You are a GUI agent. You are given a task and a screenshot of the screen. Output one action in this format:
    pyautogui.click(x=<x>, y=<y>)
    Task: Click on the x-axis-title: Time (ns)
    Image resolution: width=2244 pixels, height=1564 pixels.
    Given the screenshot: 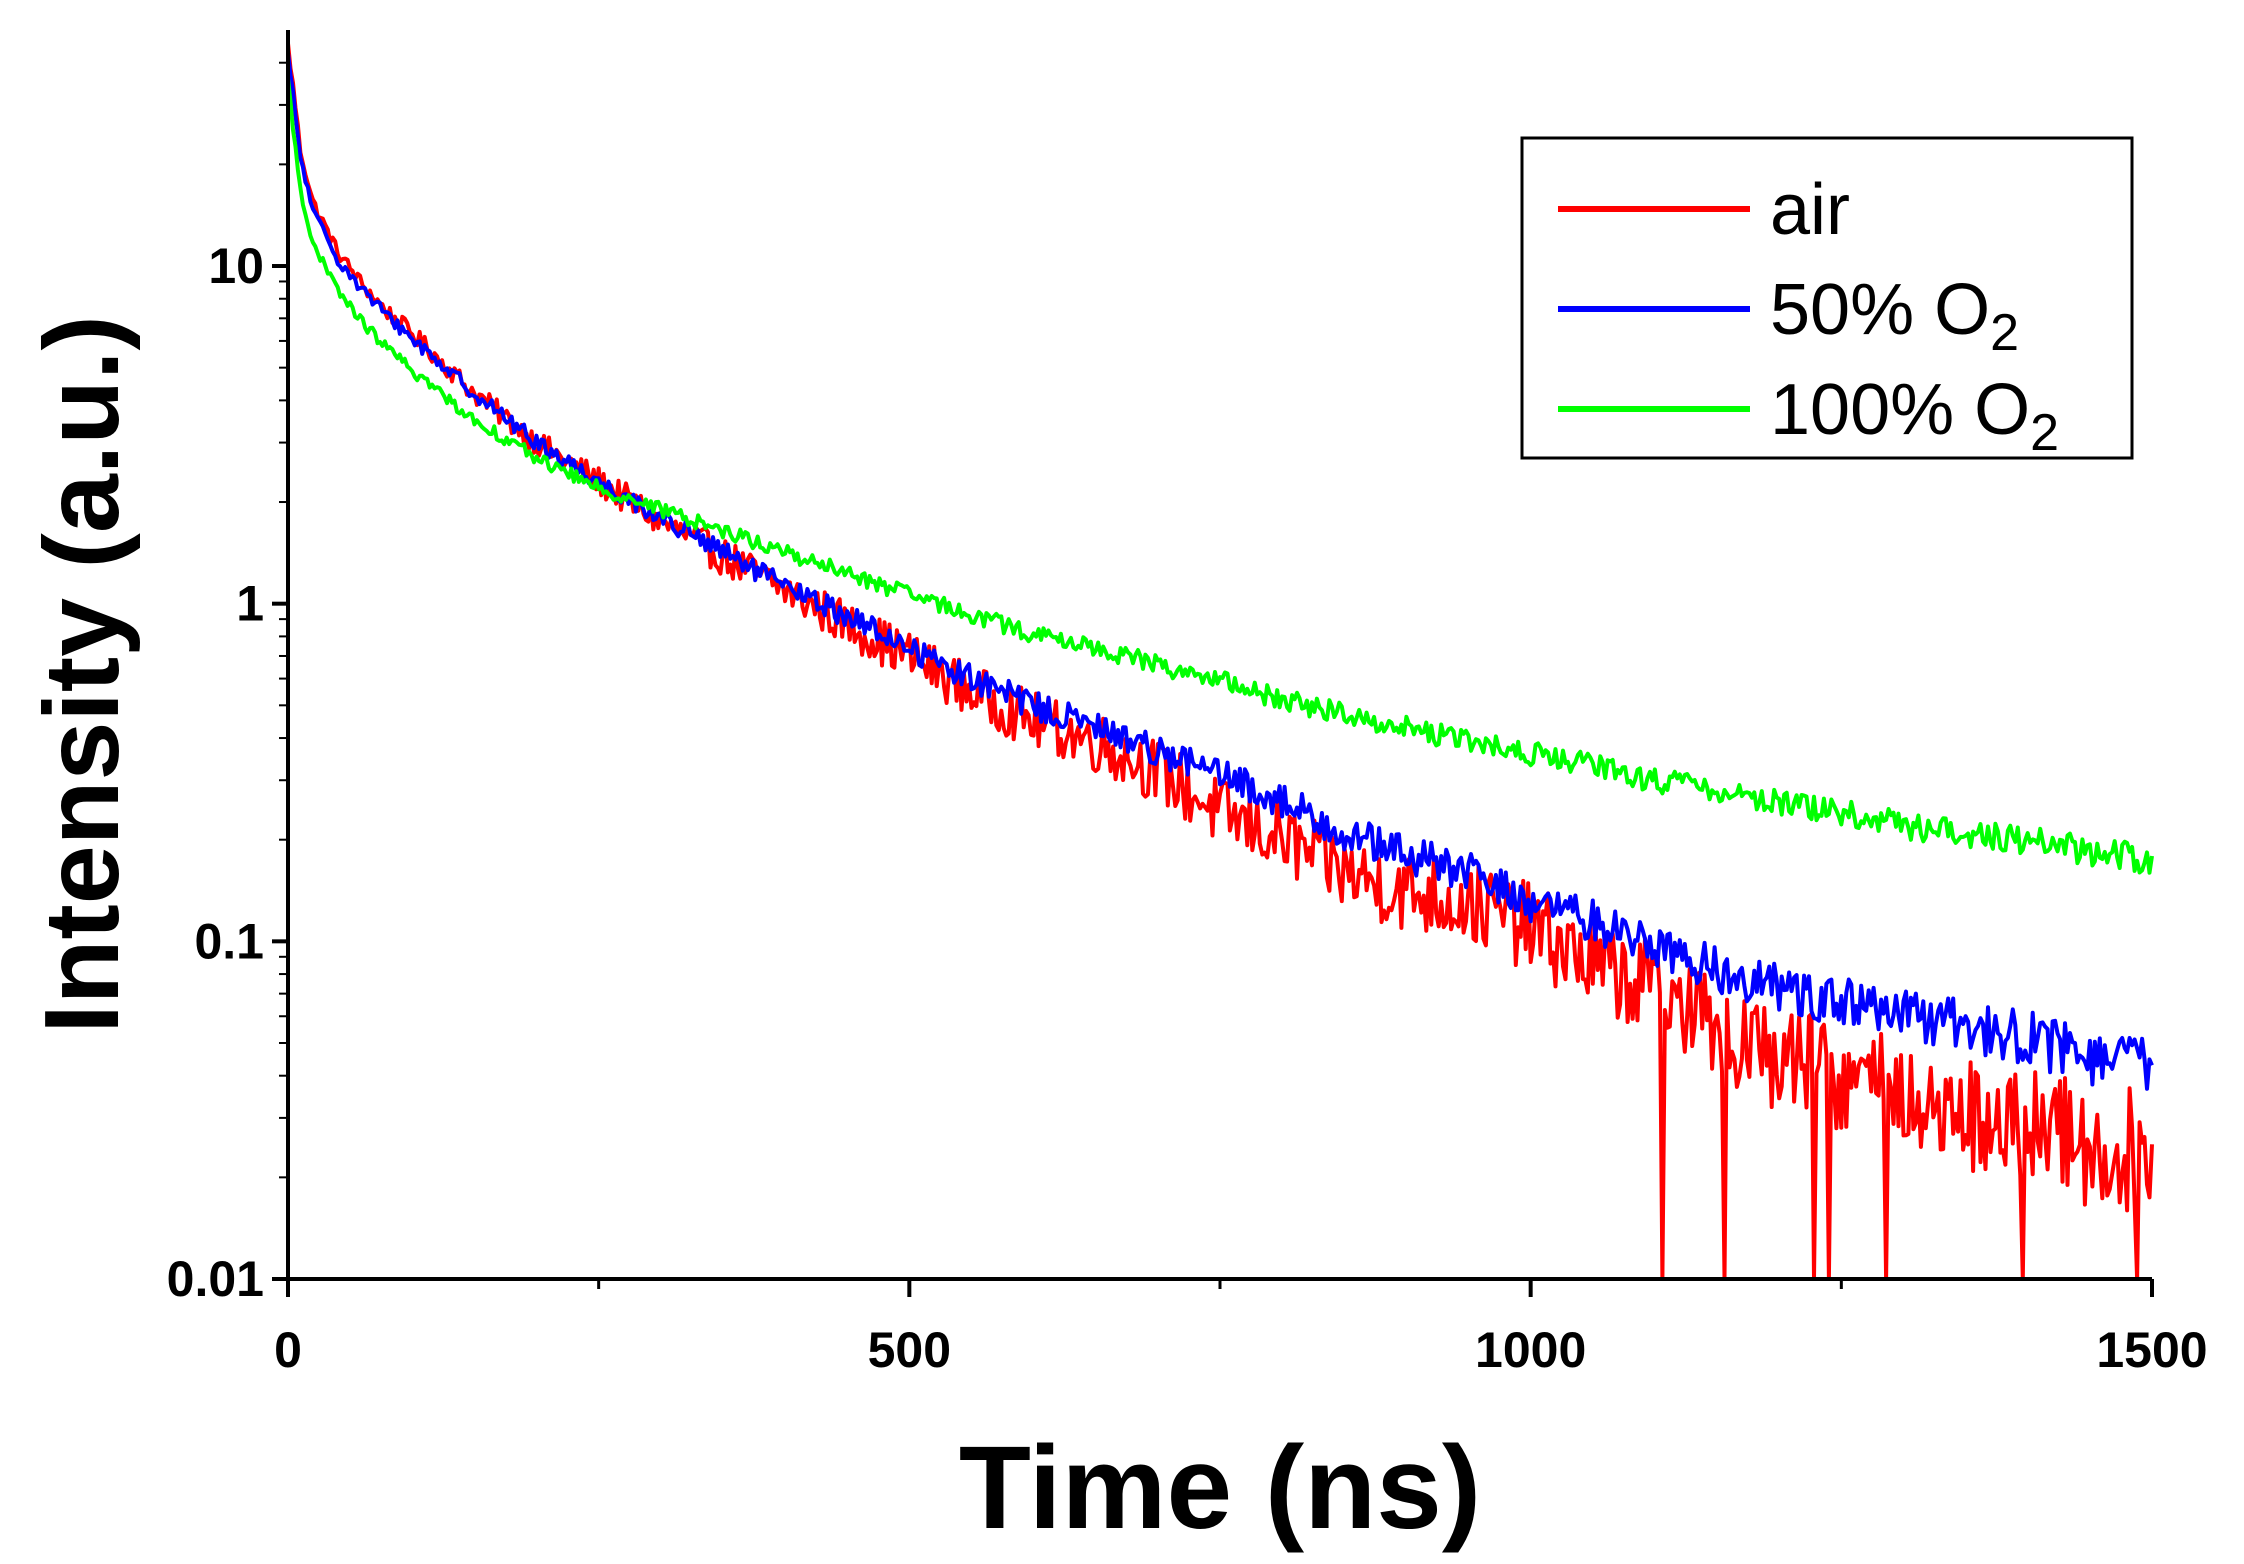 What is the action you would take?
    pyautogui.click(x=1220, y=1488)
    